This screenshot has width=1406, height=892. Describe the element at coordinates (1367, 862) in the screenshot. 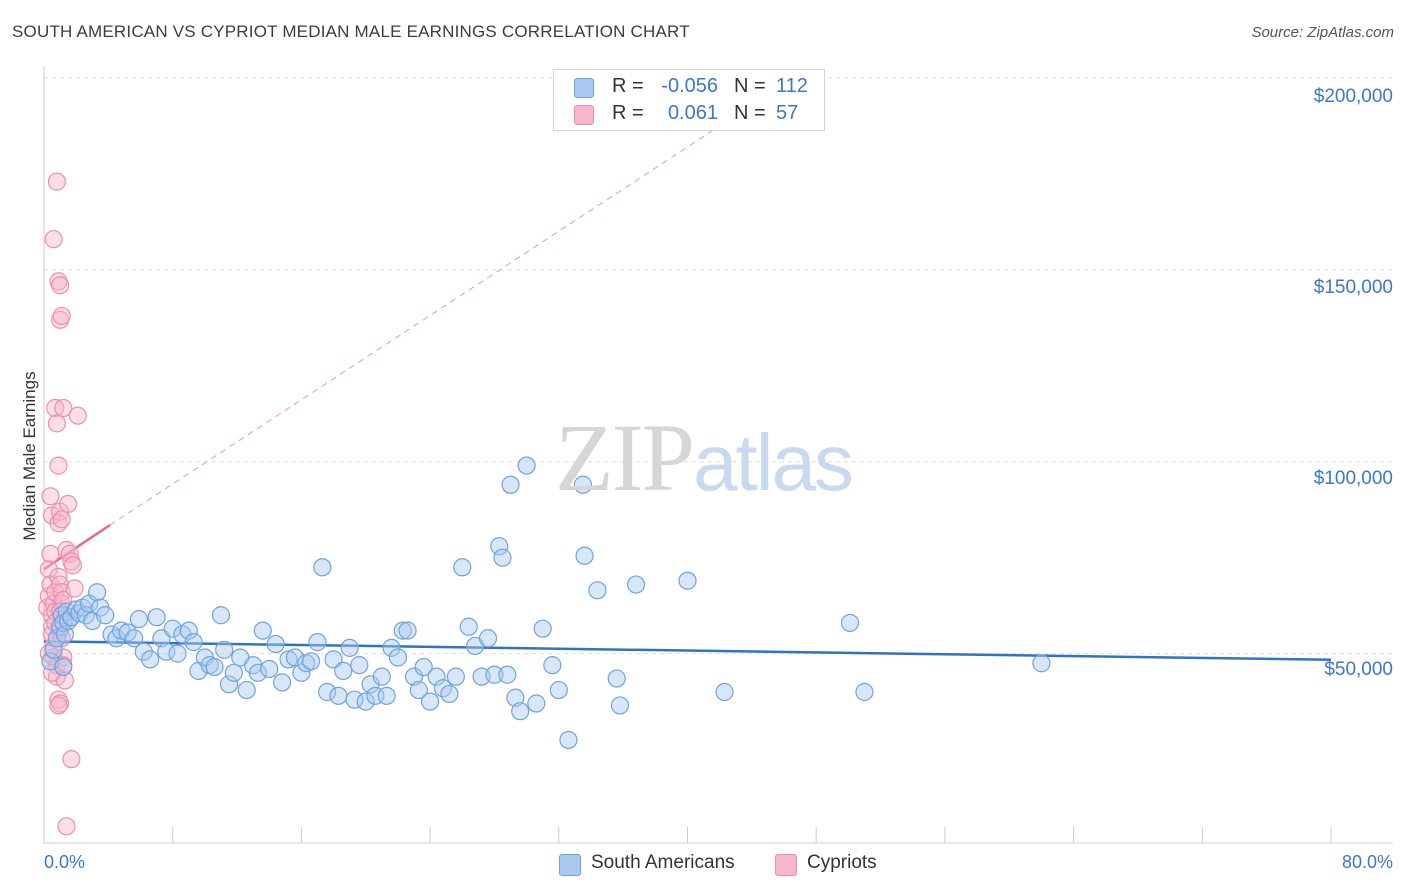

I see `x-tick-label-max: 80.0%` at that location.